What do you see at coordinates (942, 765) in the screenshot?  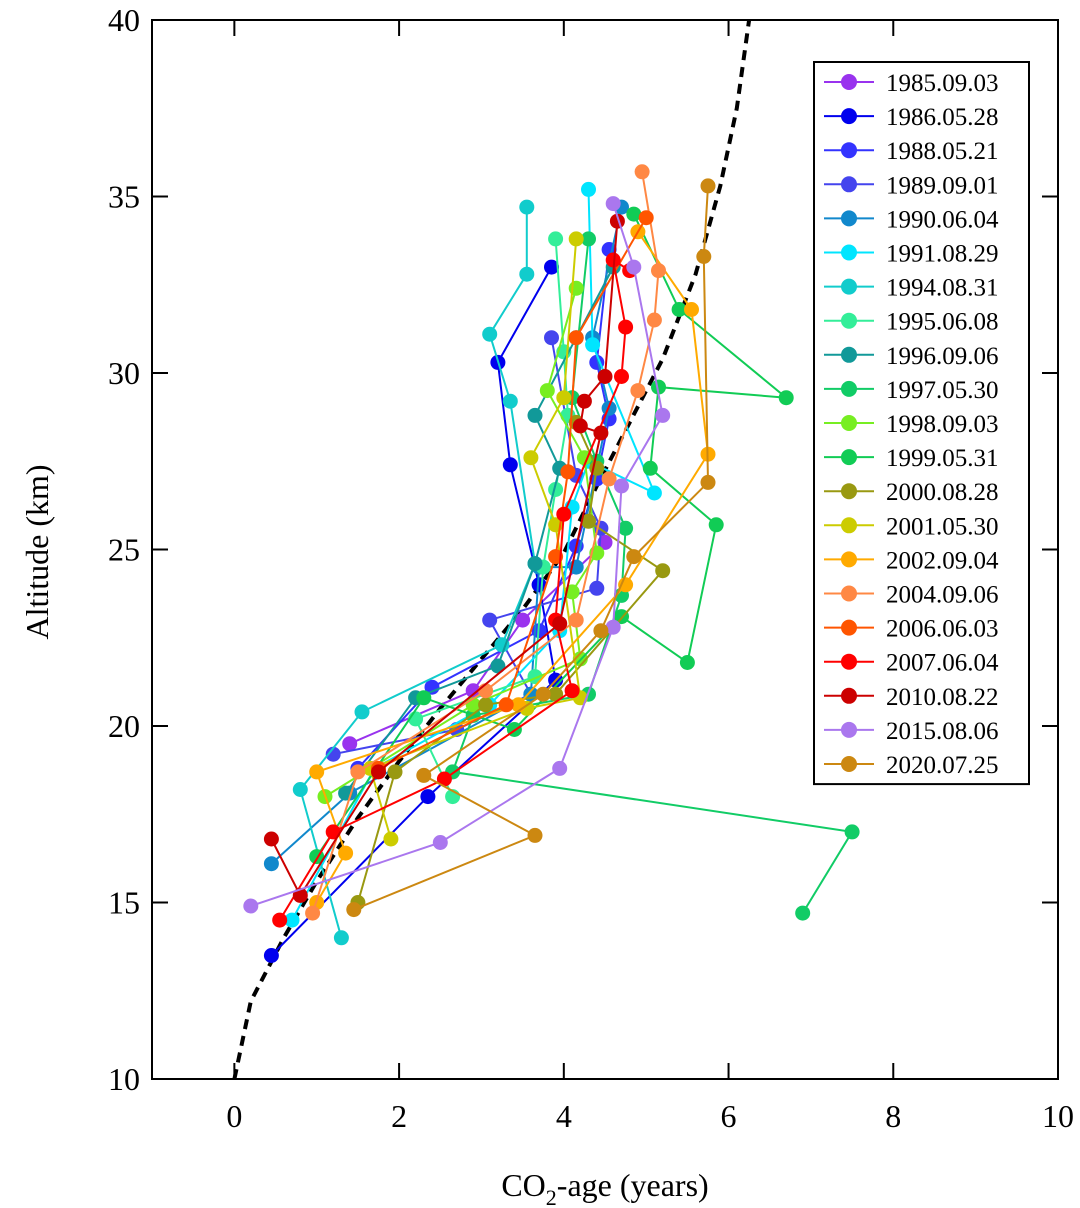 I see `legend-label: 2020.07.25` at bounding box center [942, 765].